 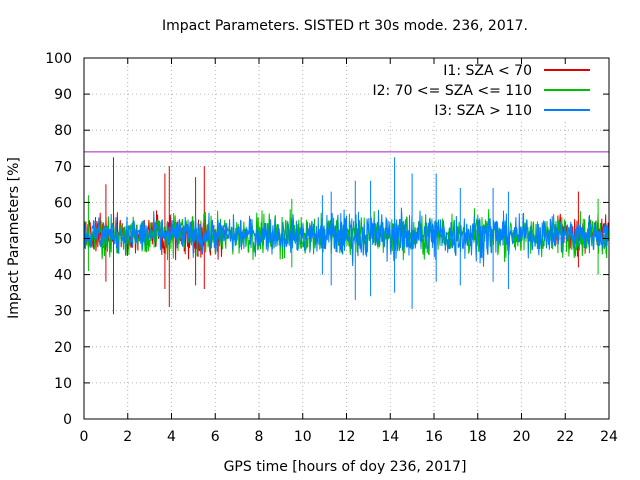 I want to click on x-tick-label: 14, so click(x=390, y=437).